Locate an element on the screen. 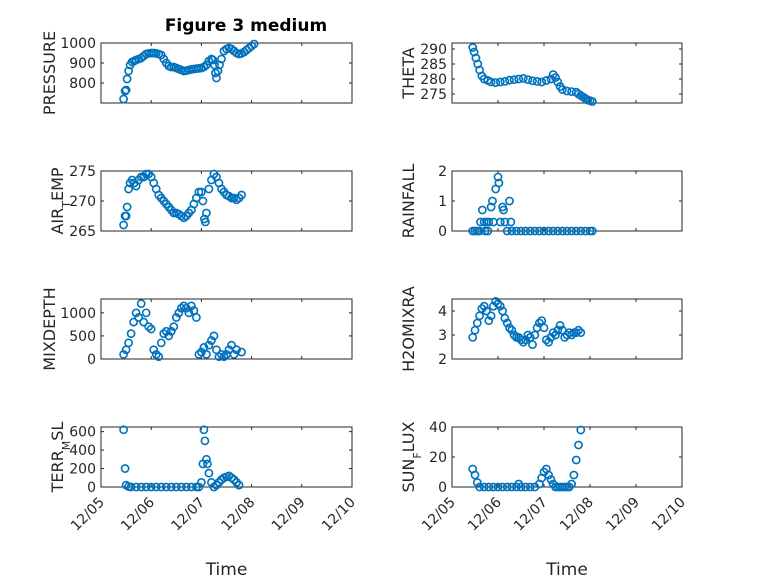 The height and width of the screenshot is (583, 778). y-tick-label: 0 is located at coordinates (442, 488).